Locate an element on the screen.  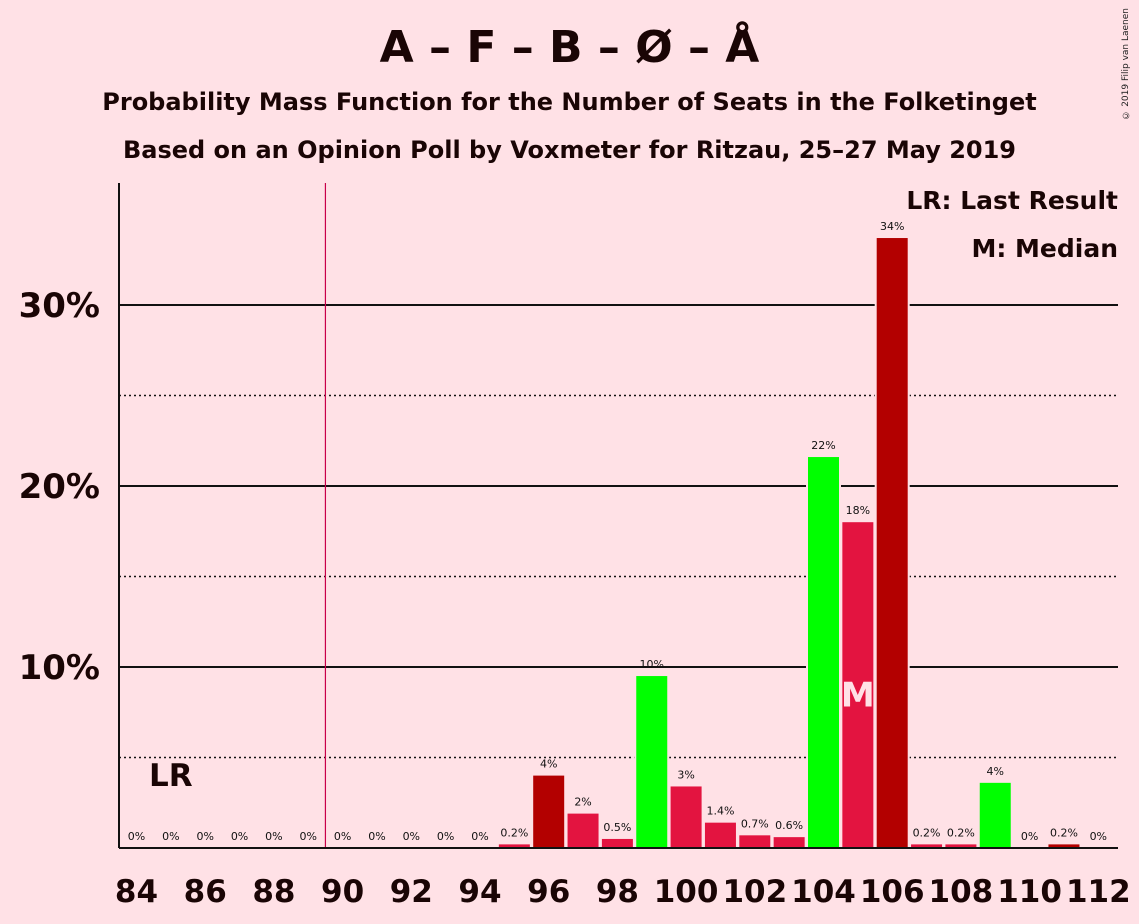
chart-title: A – F – B – Ø – Å is located at coordinates (569, 47).